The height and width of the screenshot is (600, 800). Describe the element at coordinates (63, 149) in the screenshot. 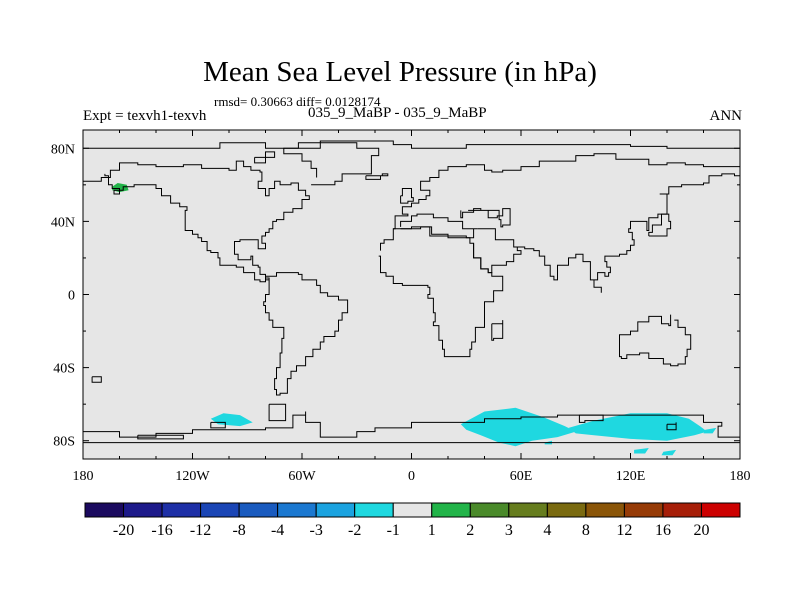

I see `y-tick-label: 80N` at that location.